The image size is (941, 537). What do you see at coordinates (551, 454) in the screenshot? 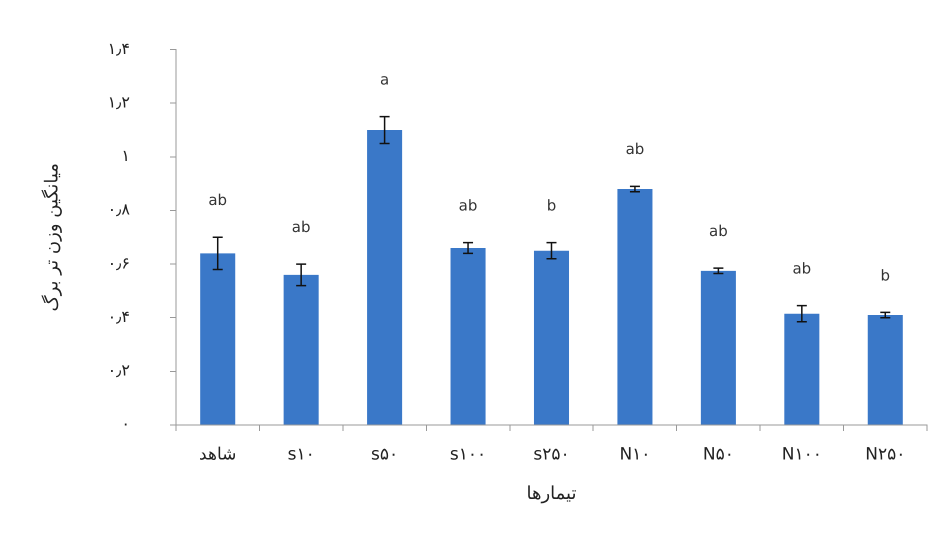
I see `x-tick-label: s۲۵۰` at bounding box center [551, 454].